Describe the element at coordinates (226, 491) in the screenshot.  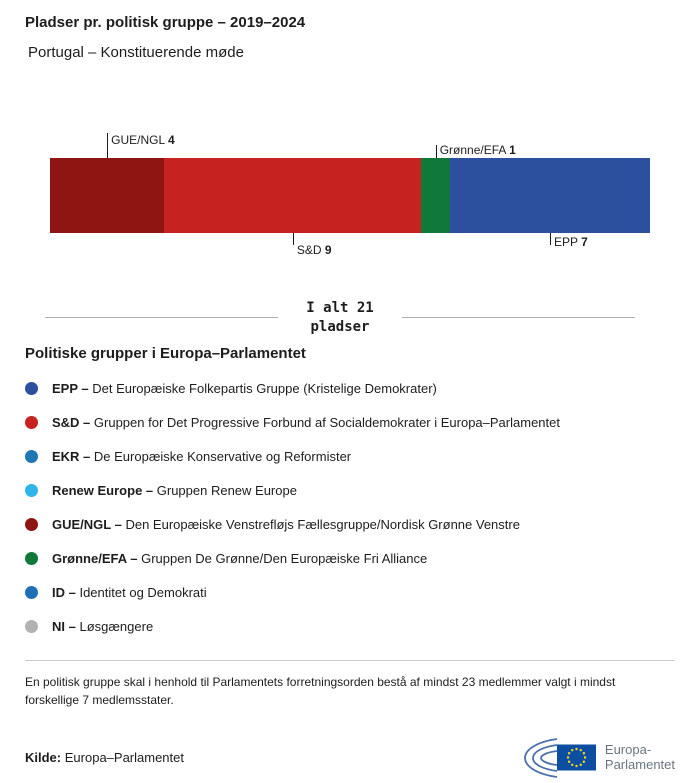
I see `legend-item-name: Gruppen Renew Europe` at that location.